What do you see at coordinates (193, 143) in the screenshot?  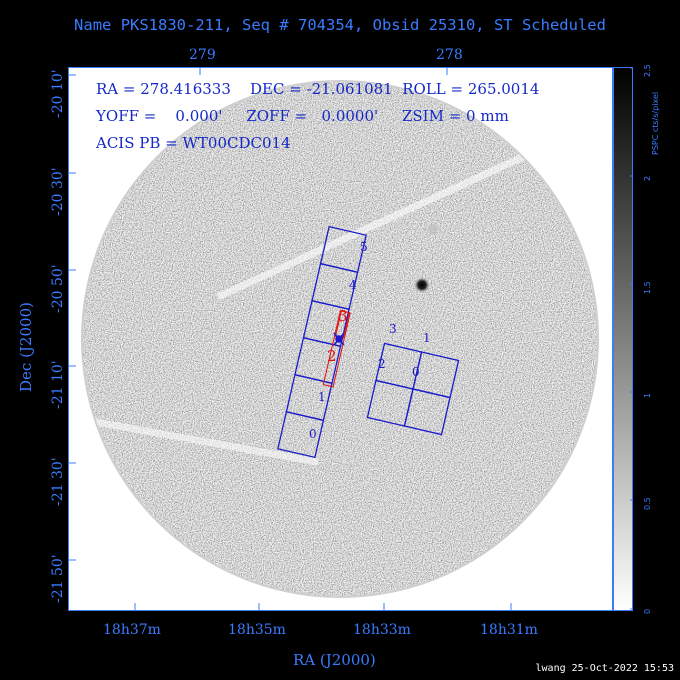 I see `info-line-3: ACIS PB = WT00CDC014` at bounding box center [193, 143].